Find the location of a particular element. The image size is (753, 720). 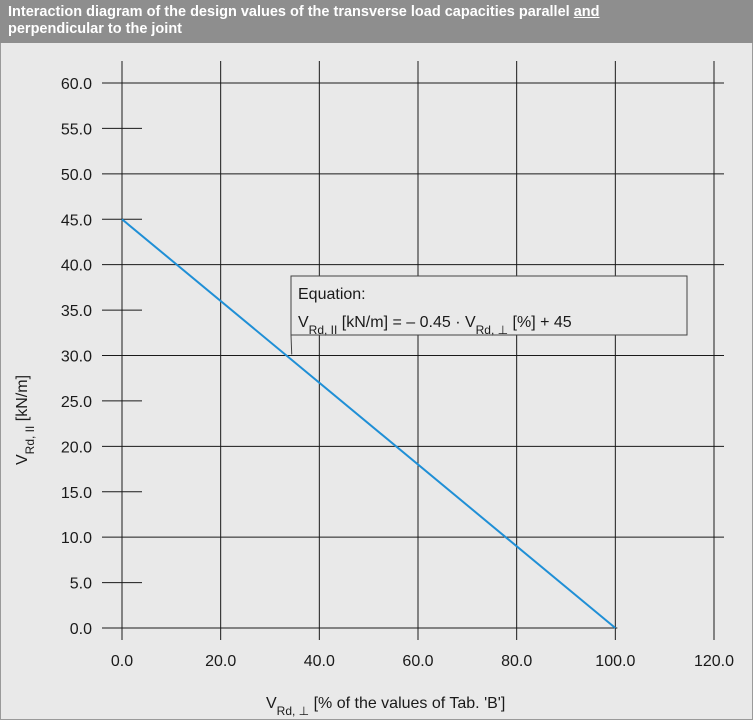

y-tick-label: 20.0 is located at coordinates (76, 447).